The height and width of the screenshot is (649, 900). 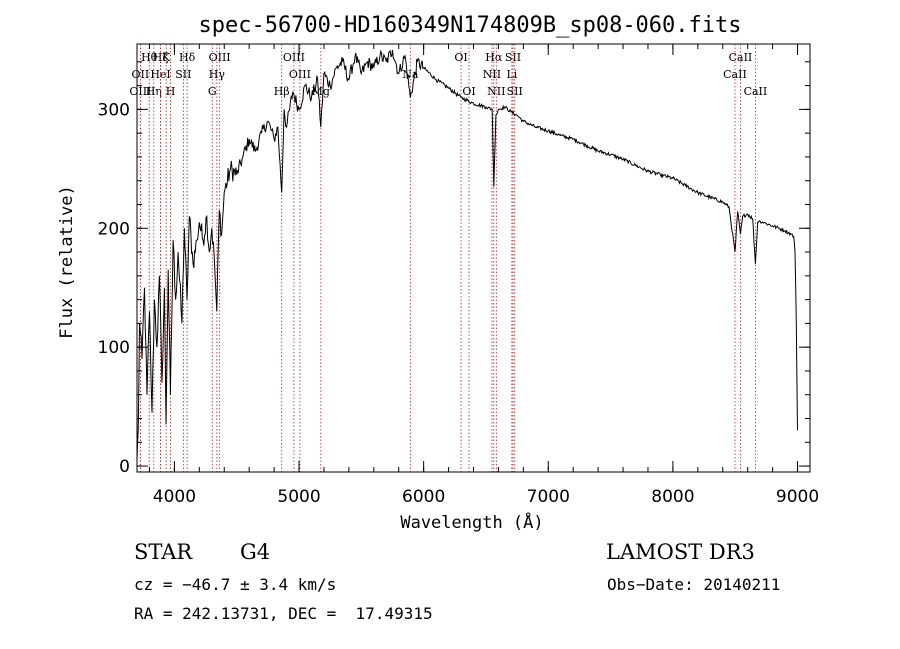 What do you see at coordinates (548, 497) in the screenshot?
I see `x-tick-label: 7000` at bounding box center [548, 497].